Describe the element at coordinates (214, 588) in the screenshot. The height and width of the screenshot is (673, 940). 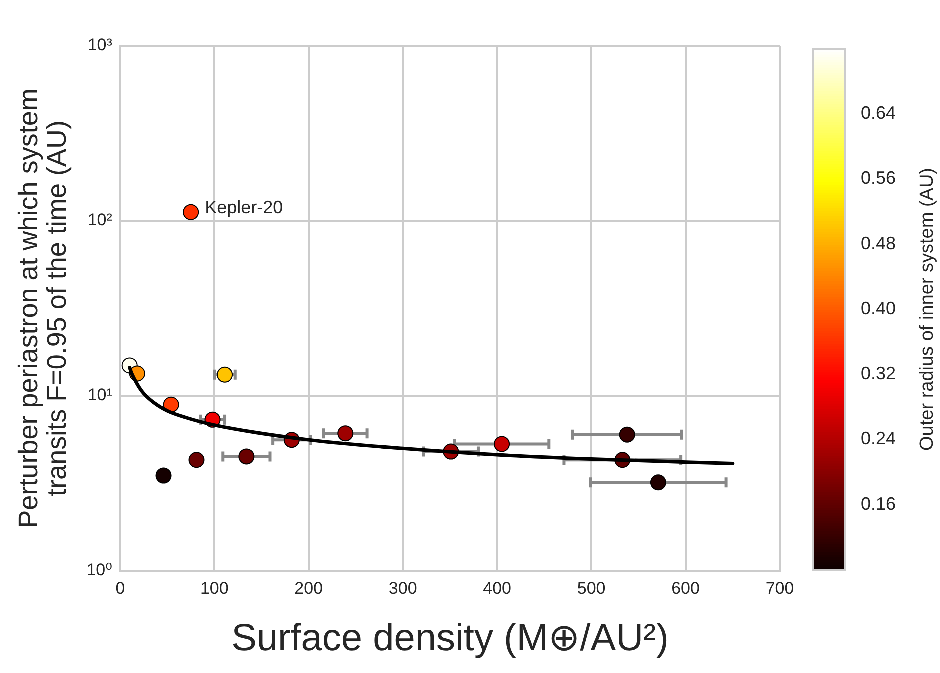
I see `x-tick-label: 100` at that location.